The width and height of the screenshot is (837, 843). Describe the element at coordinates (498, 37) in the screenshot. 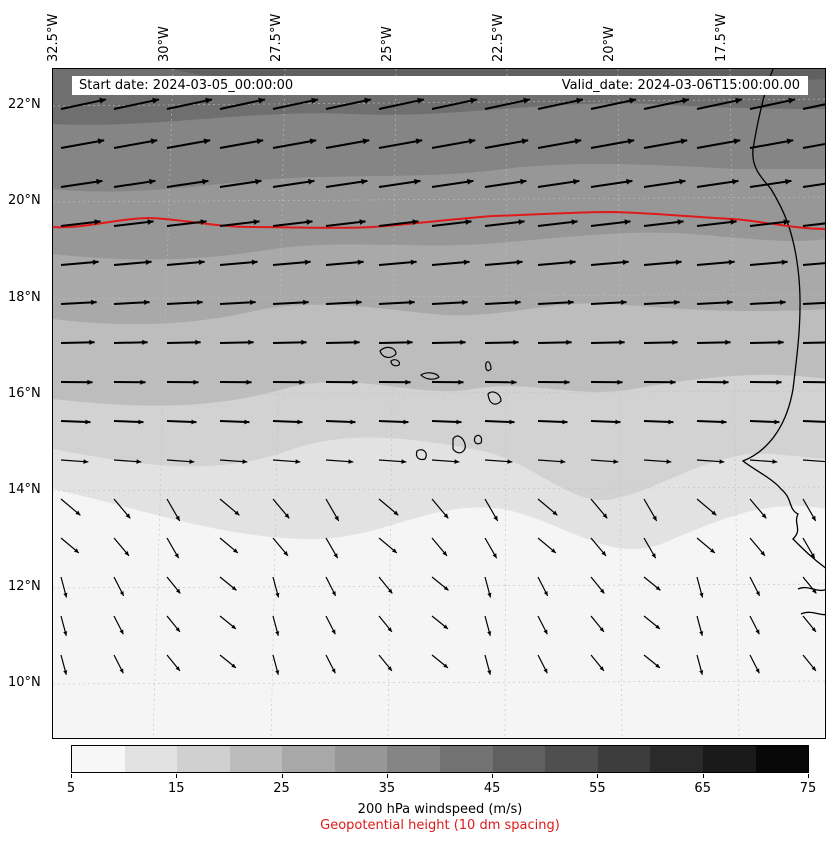

I see `lon-label-22-5w: 22.5°W` at that location.